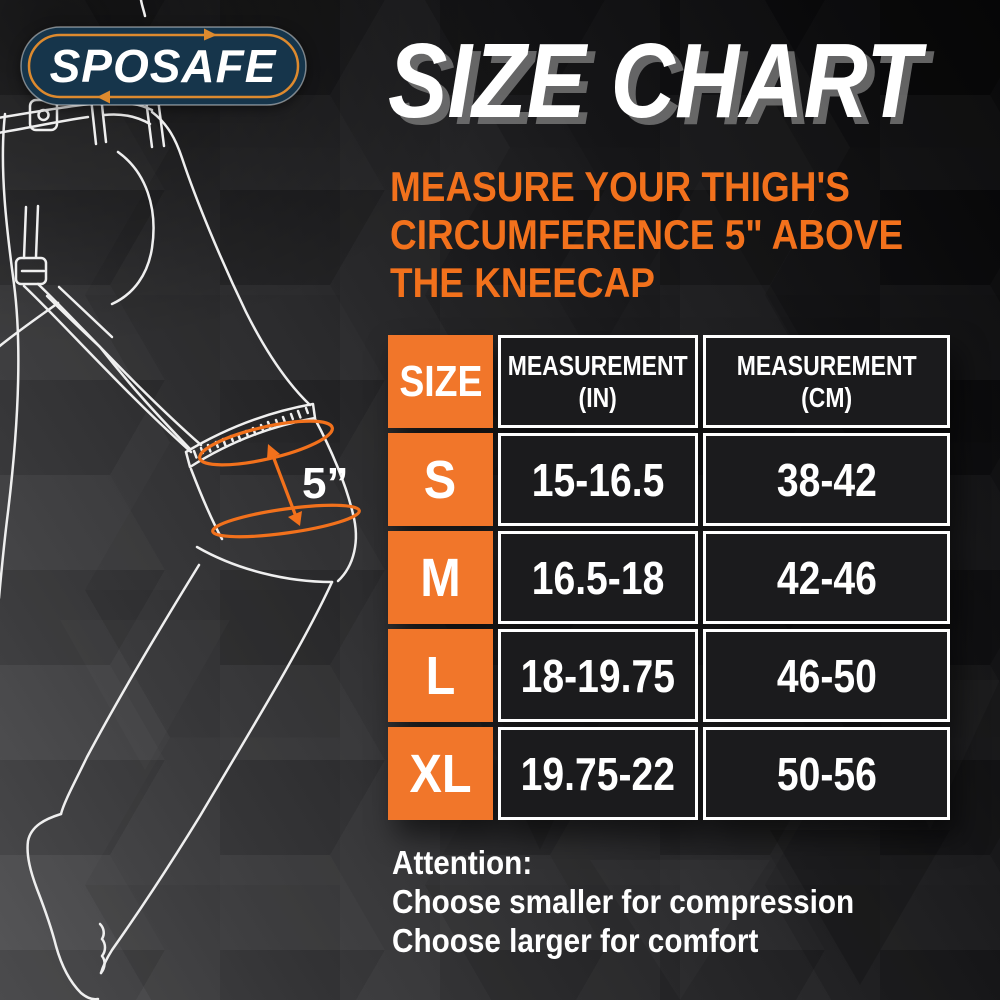 This screenshot has height=1000, width=1000. I want to click on instruction-line-3: THE KNEECAP, so click(522, 282).